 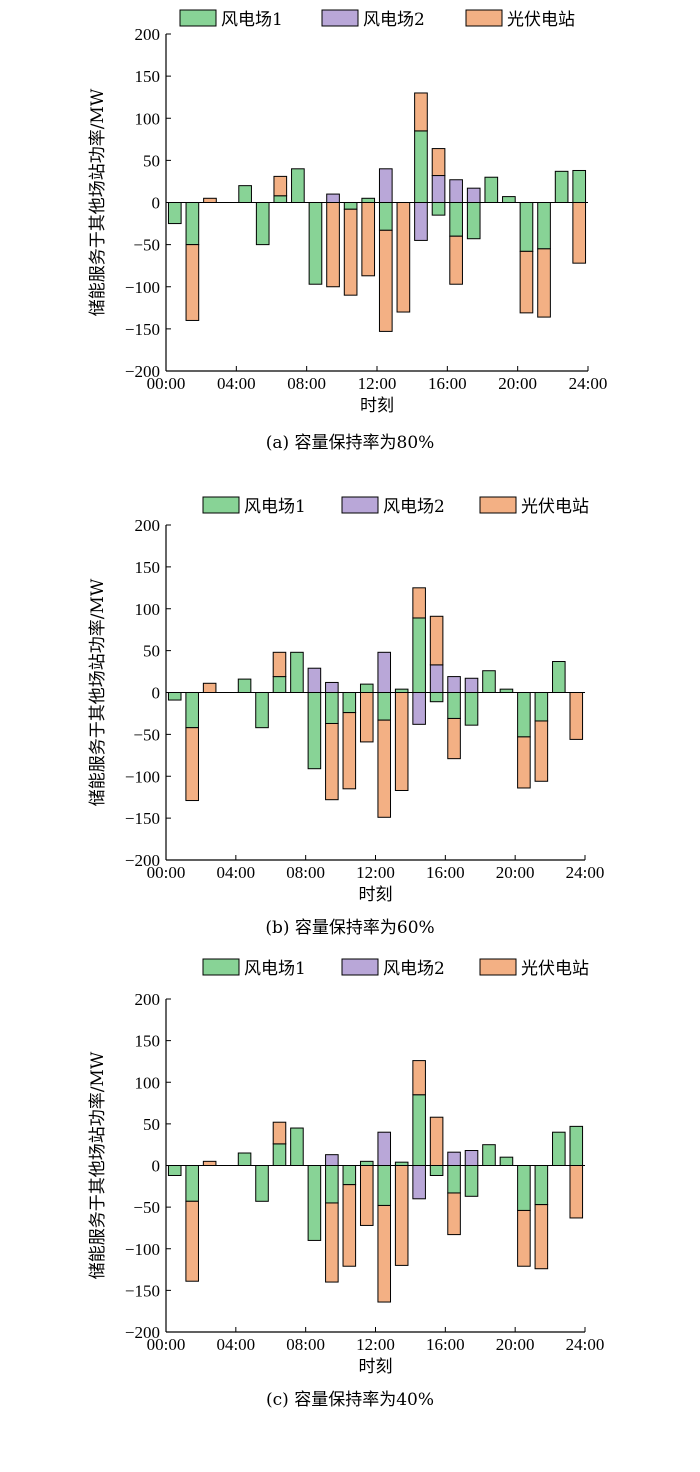 I want to click on y-axis-label: 储能服务于其他场站功率/MW, so click(x=98, y=1165).